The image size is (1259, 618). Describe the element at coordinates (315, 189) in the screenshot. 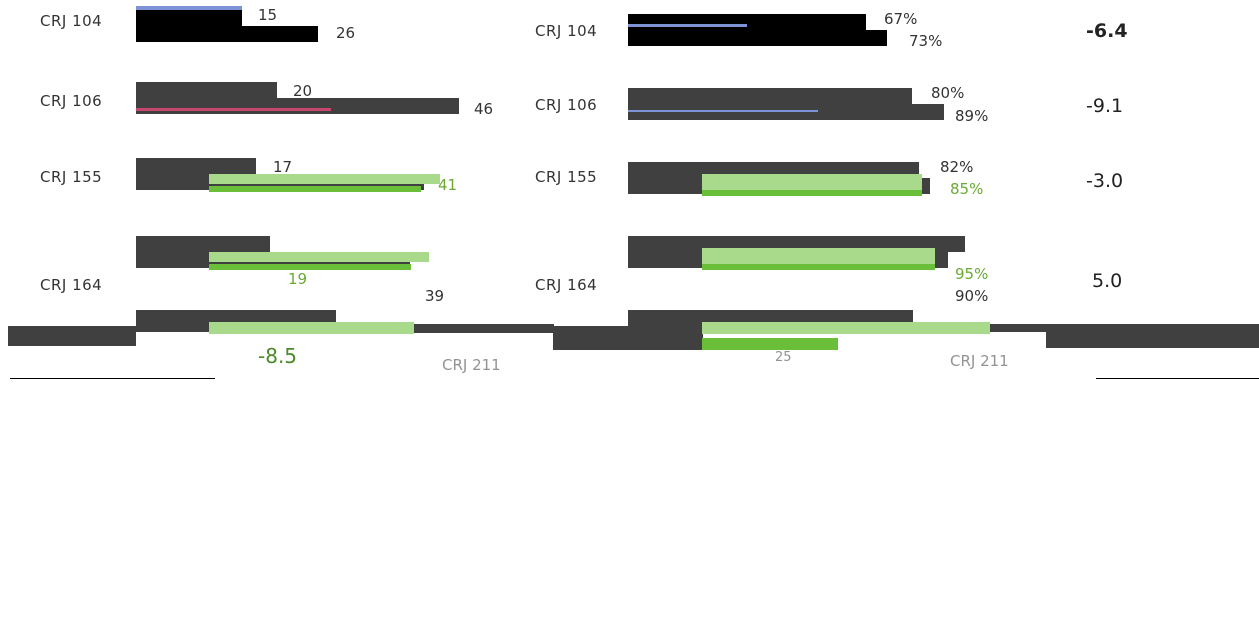

I see `bar-left-2-g` at that location.